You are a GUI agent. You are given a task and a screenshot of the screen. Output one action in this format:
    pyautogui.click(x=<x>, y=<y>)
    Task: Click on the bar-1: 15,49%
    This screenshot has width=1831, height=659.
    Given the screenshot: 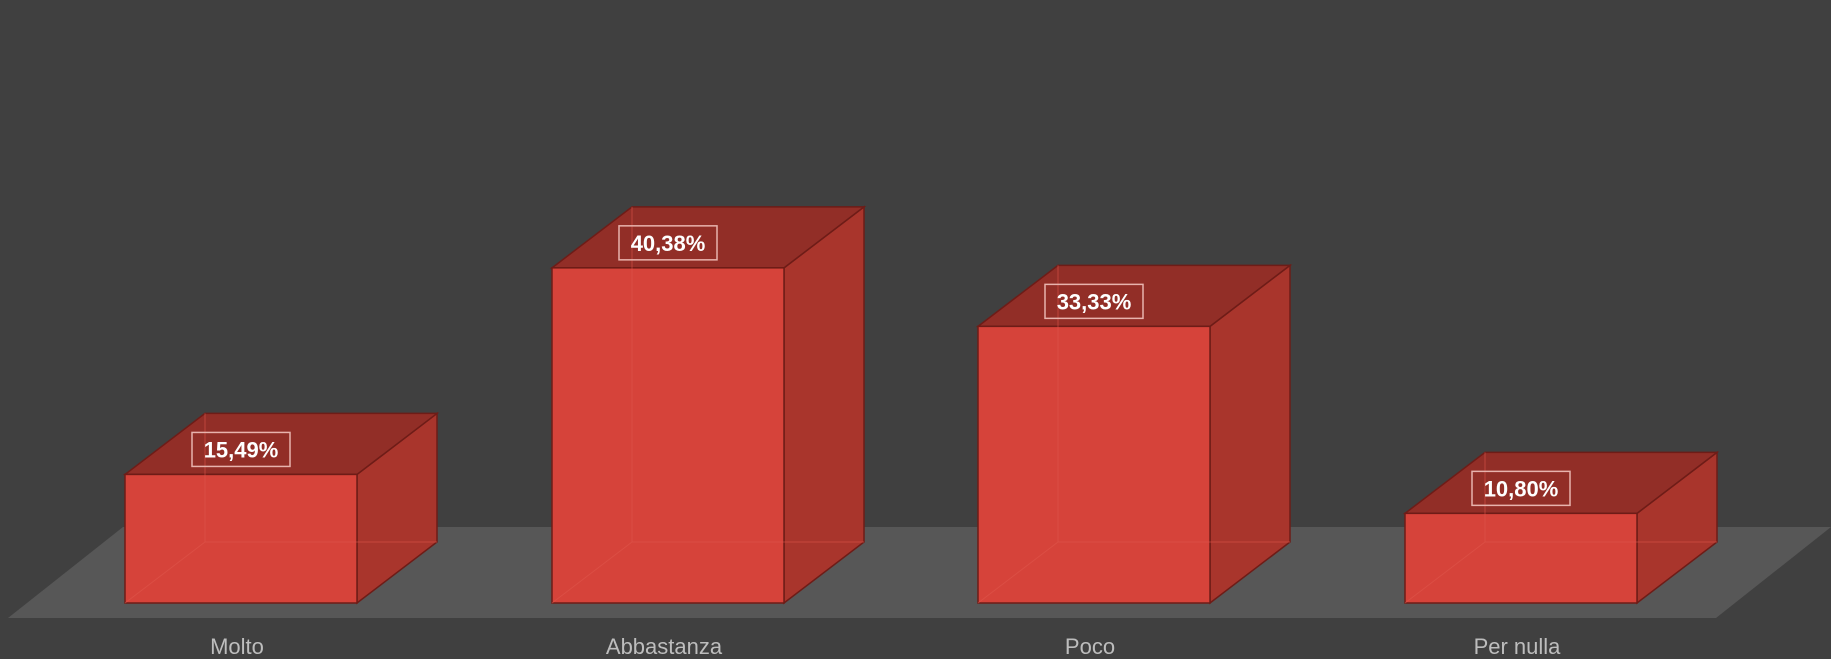 What is the action you would take?
    pyautogui.click(x=281, y=508)
    